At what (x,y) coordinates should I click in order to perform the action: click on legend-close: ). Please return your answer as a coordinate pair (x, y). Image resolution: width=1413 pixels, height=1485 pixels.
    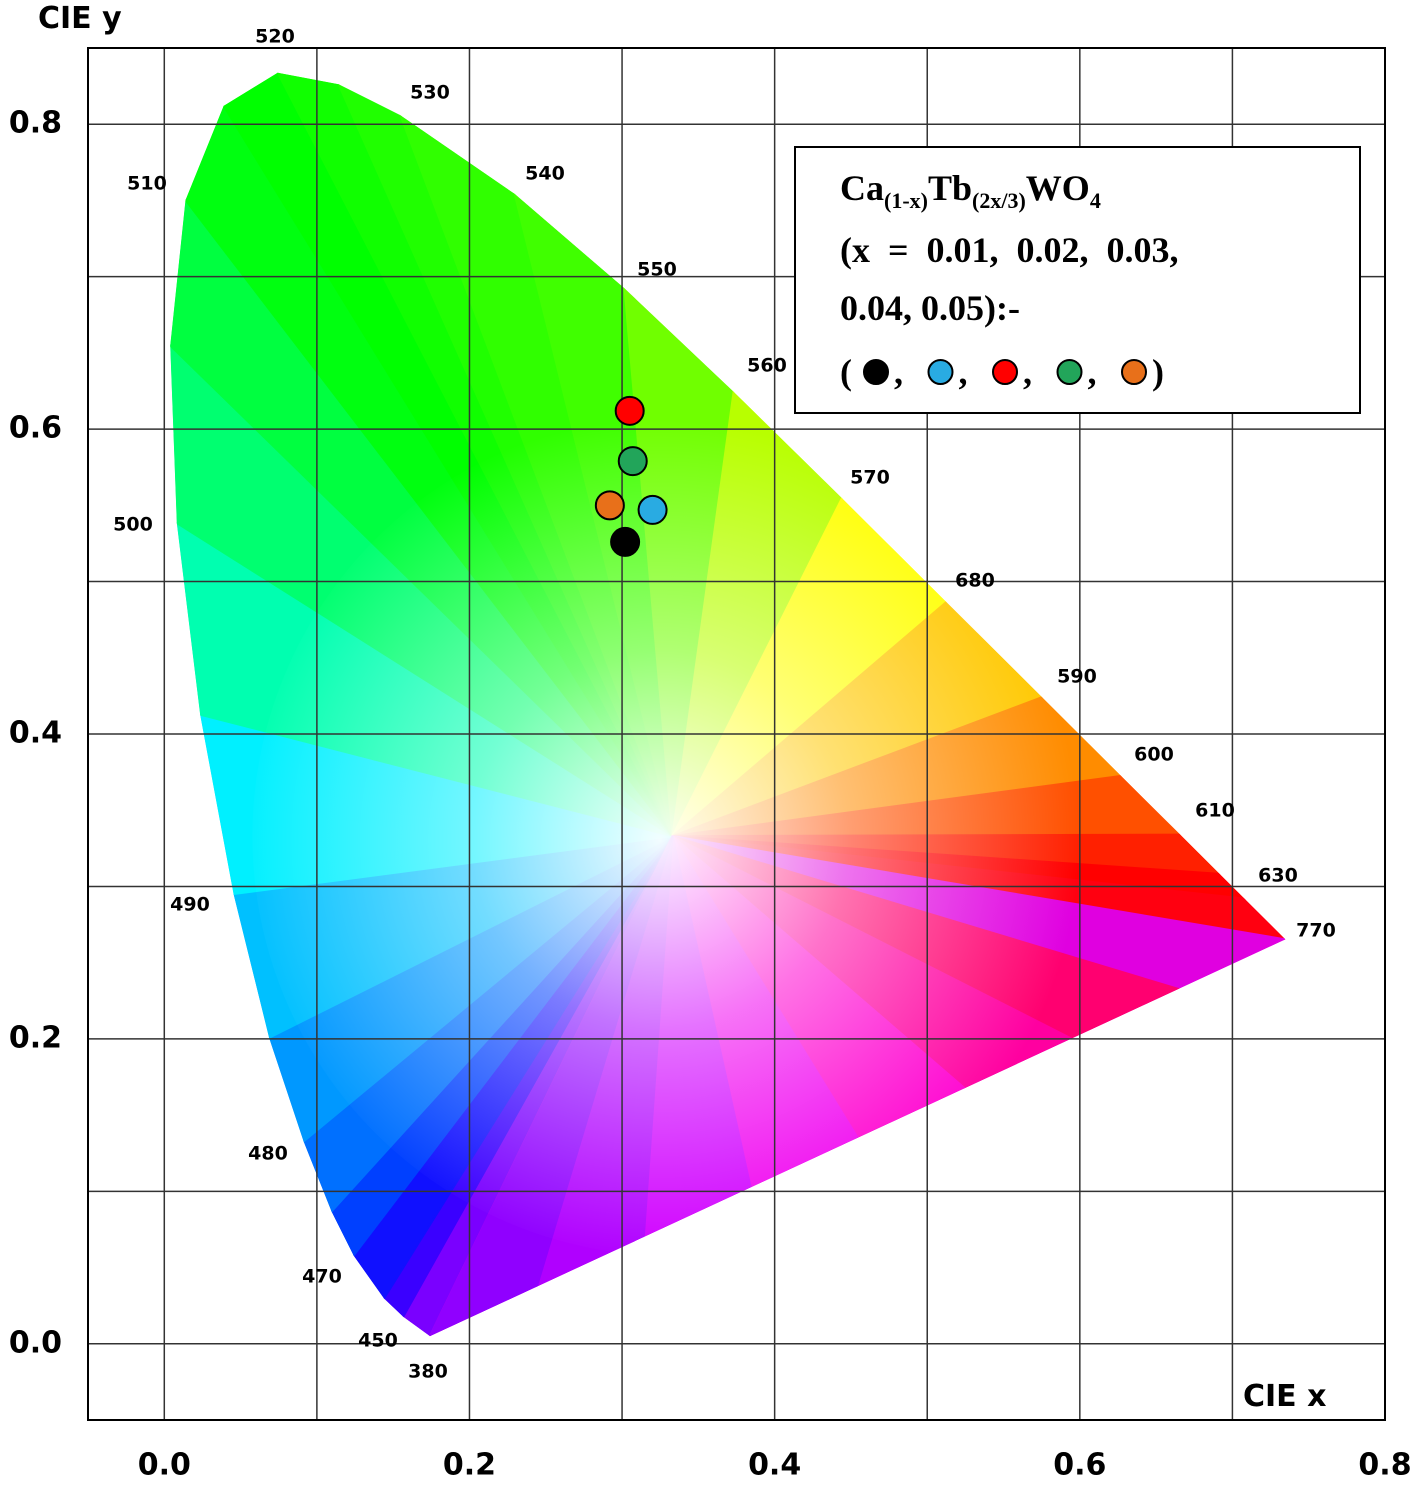
    Looking at the image, I should click on (1158, 372).